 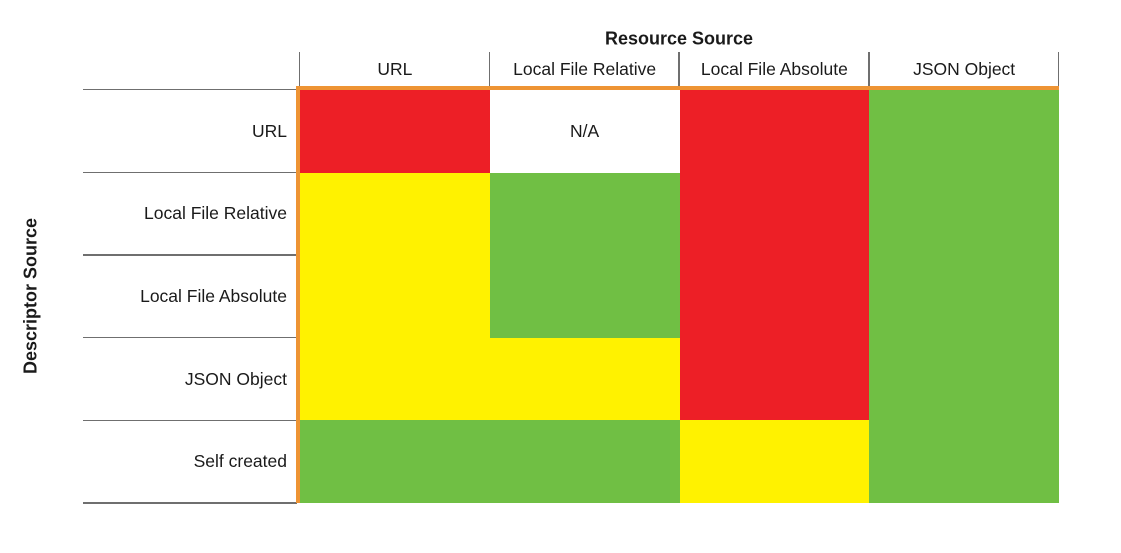 I want to click on matrix-cell-r3c2, so click(x=774, y=379).